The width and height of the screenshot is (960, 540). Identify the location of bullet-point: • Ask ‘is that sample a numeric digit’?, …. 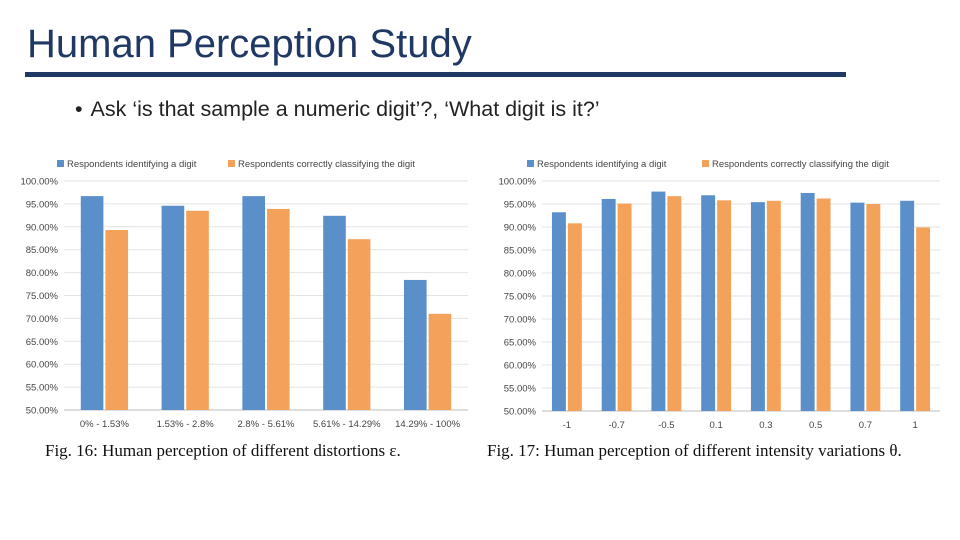
(337, 109).